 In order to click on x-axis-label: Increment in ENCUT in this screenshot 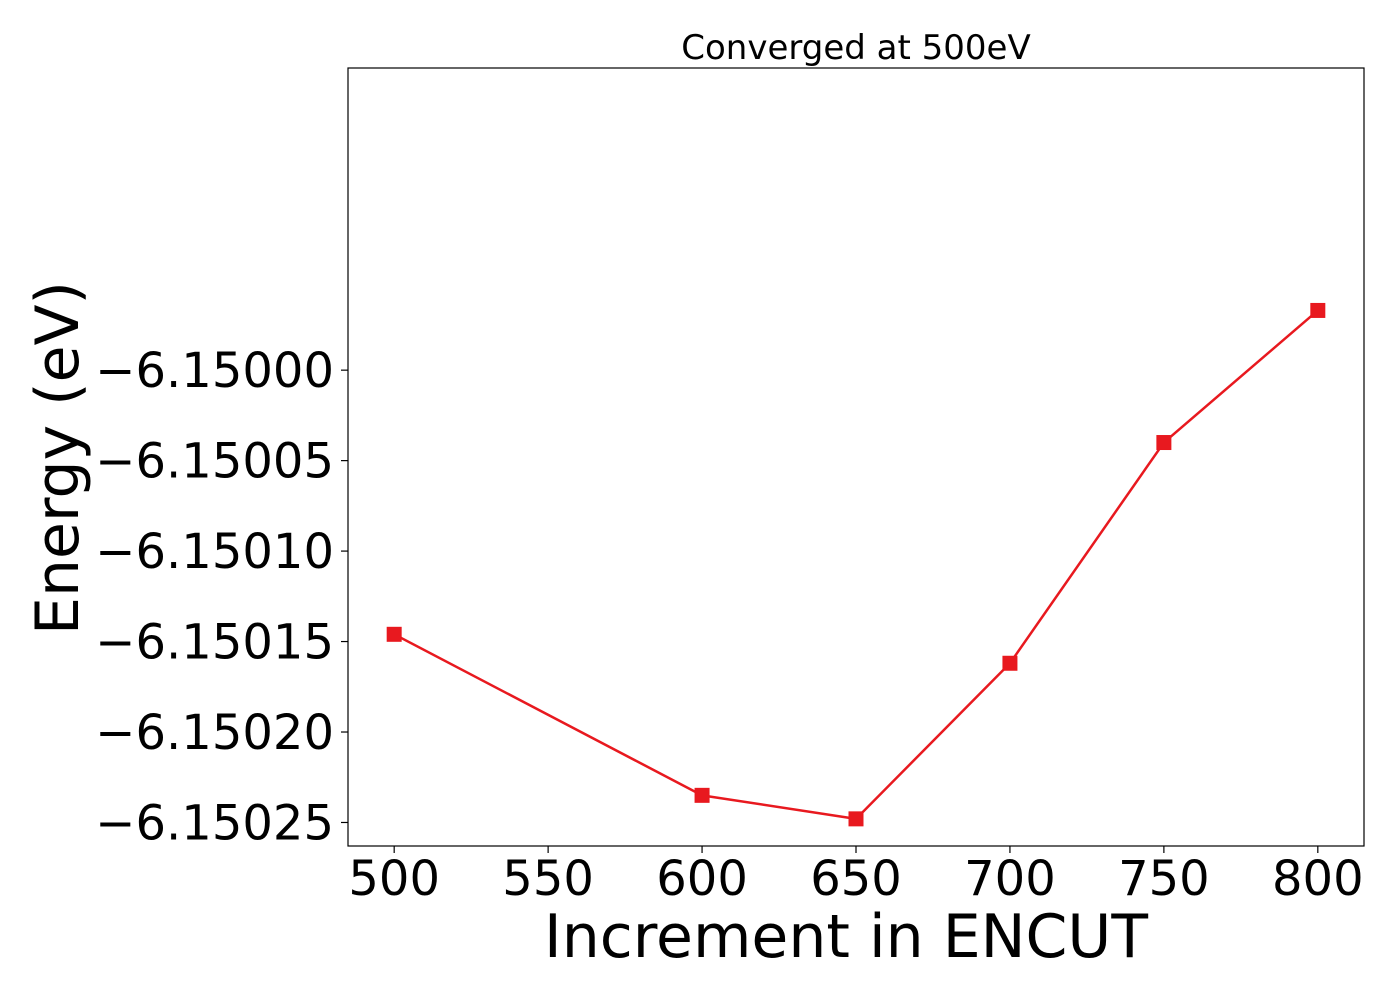, I will do `click(846, 937)`.